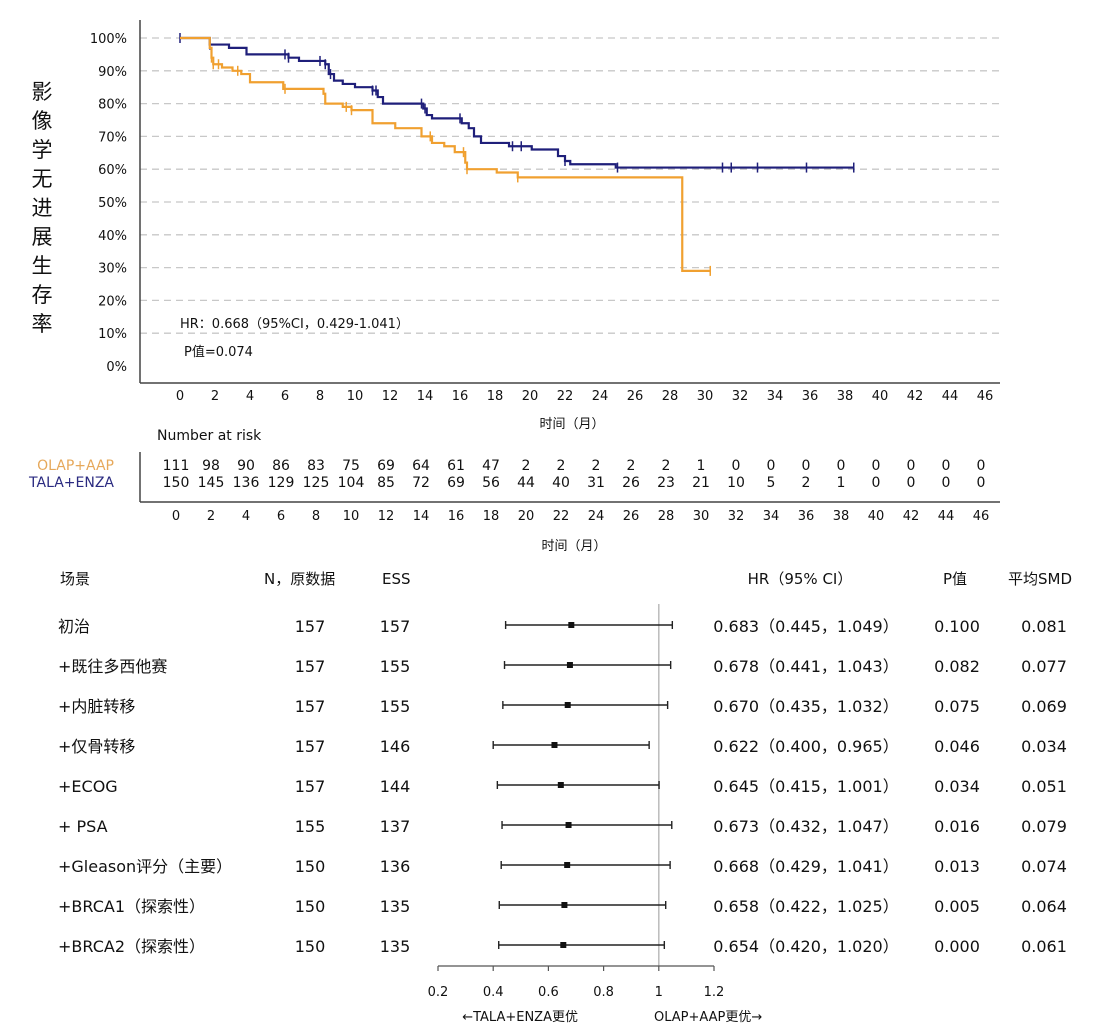 The image size is (1093, 1029). I want to click on forest-hr-ci: 0.678（0.441，1.043）, so click(805, 666).